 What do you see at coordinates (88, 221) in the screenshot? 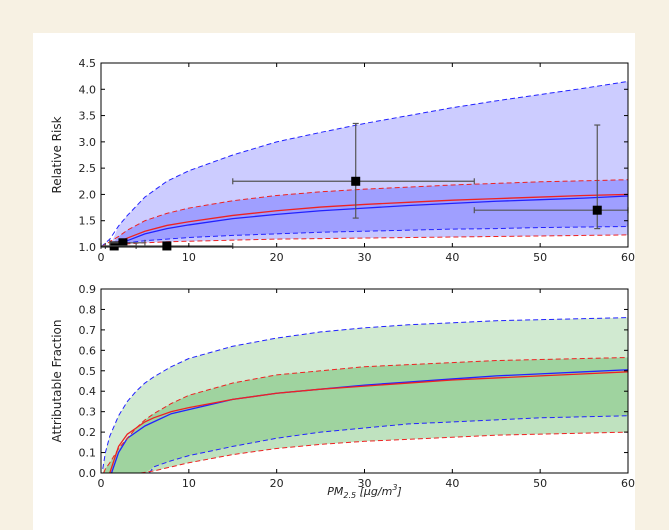
I see `y-tick-label: 1.5` at bounding box center [88, 221].